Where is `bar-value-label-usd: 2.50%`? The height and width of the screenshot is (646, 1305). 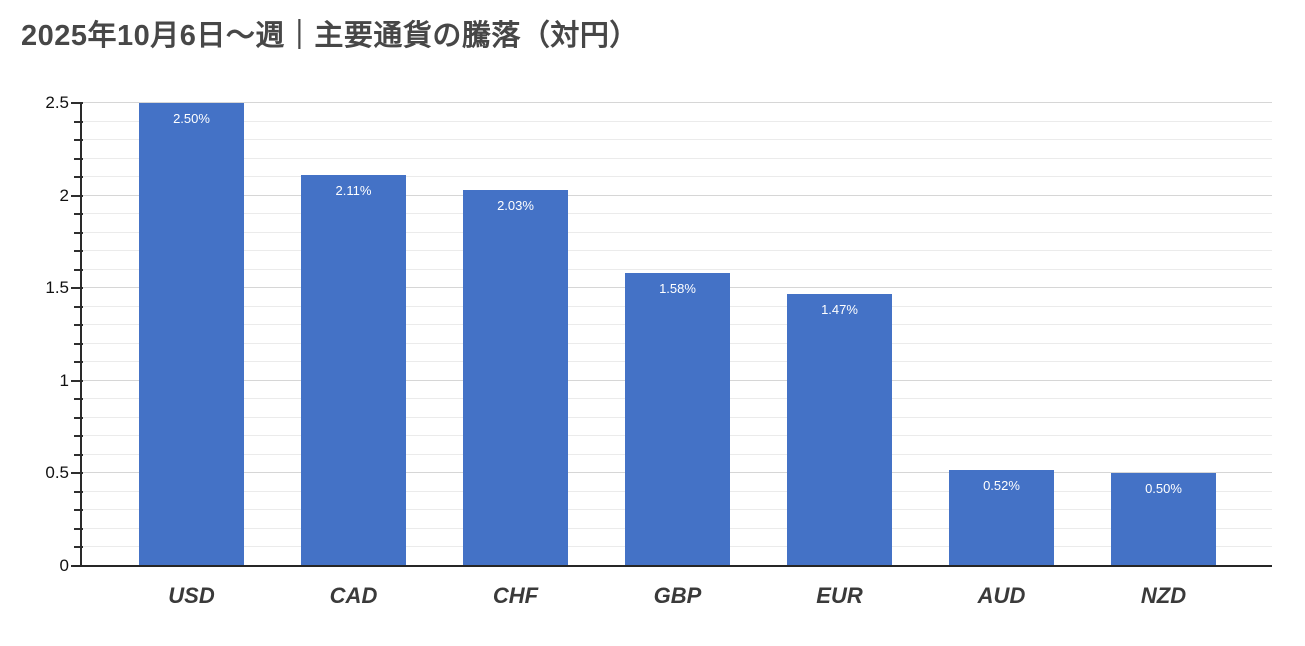
bar-value-label-usd: 2.50% is located at coordinates (191, 118).